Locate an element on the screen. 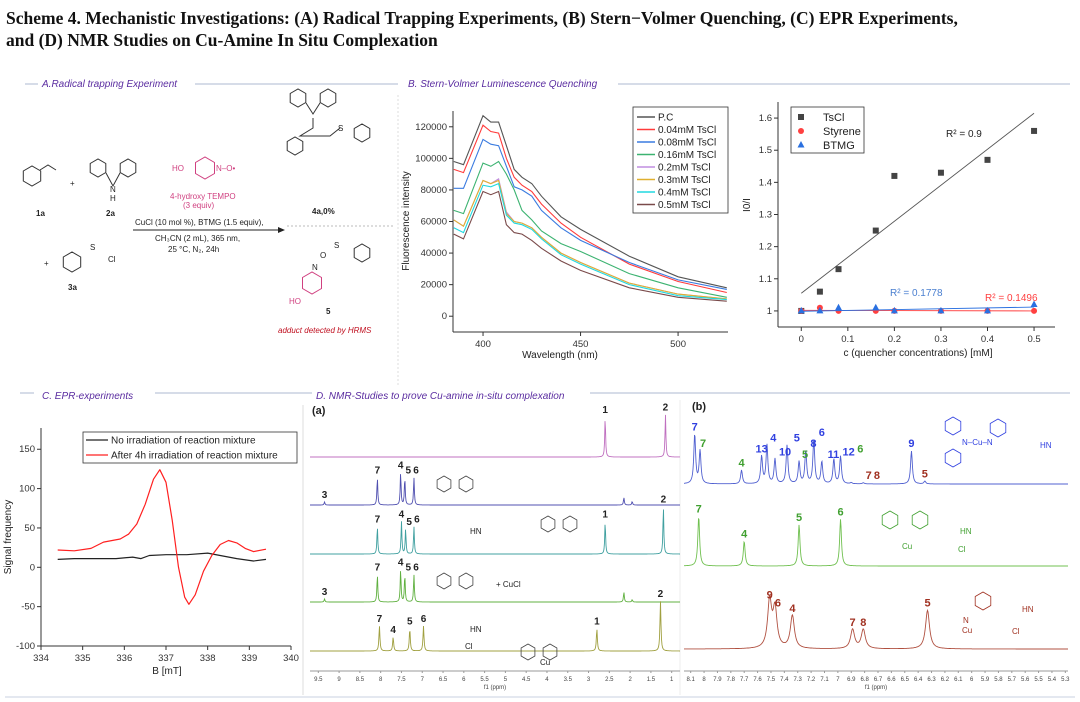  y-tick-label: 80000 is located at coordinates (434, 190).